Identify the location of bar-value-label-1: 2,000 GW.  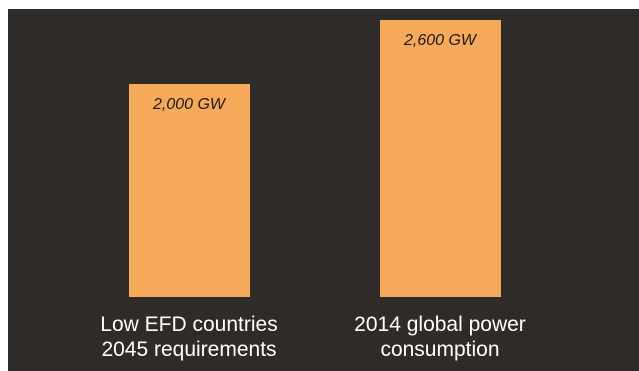
(189, 104).